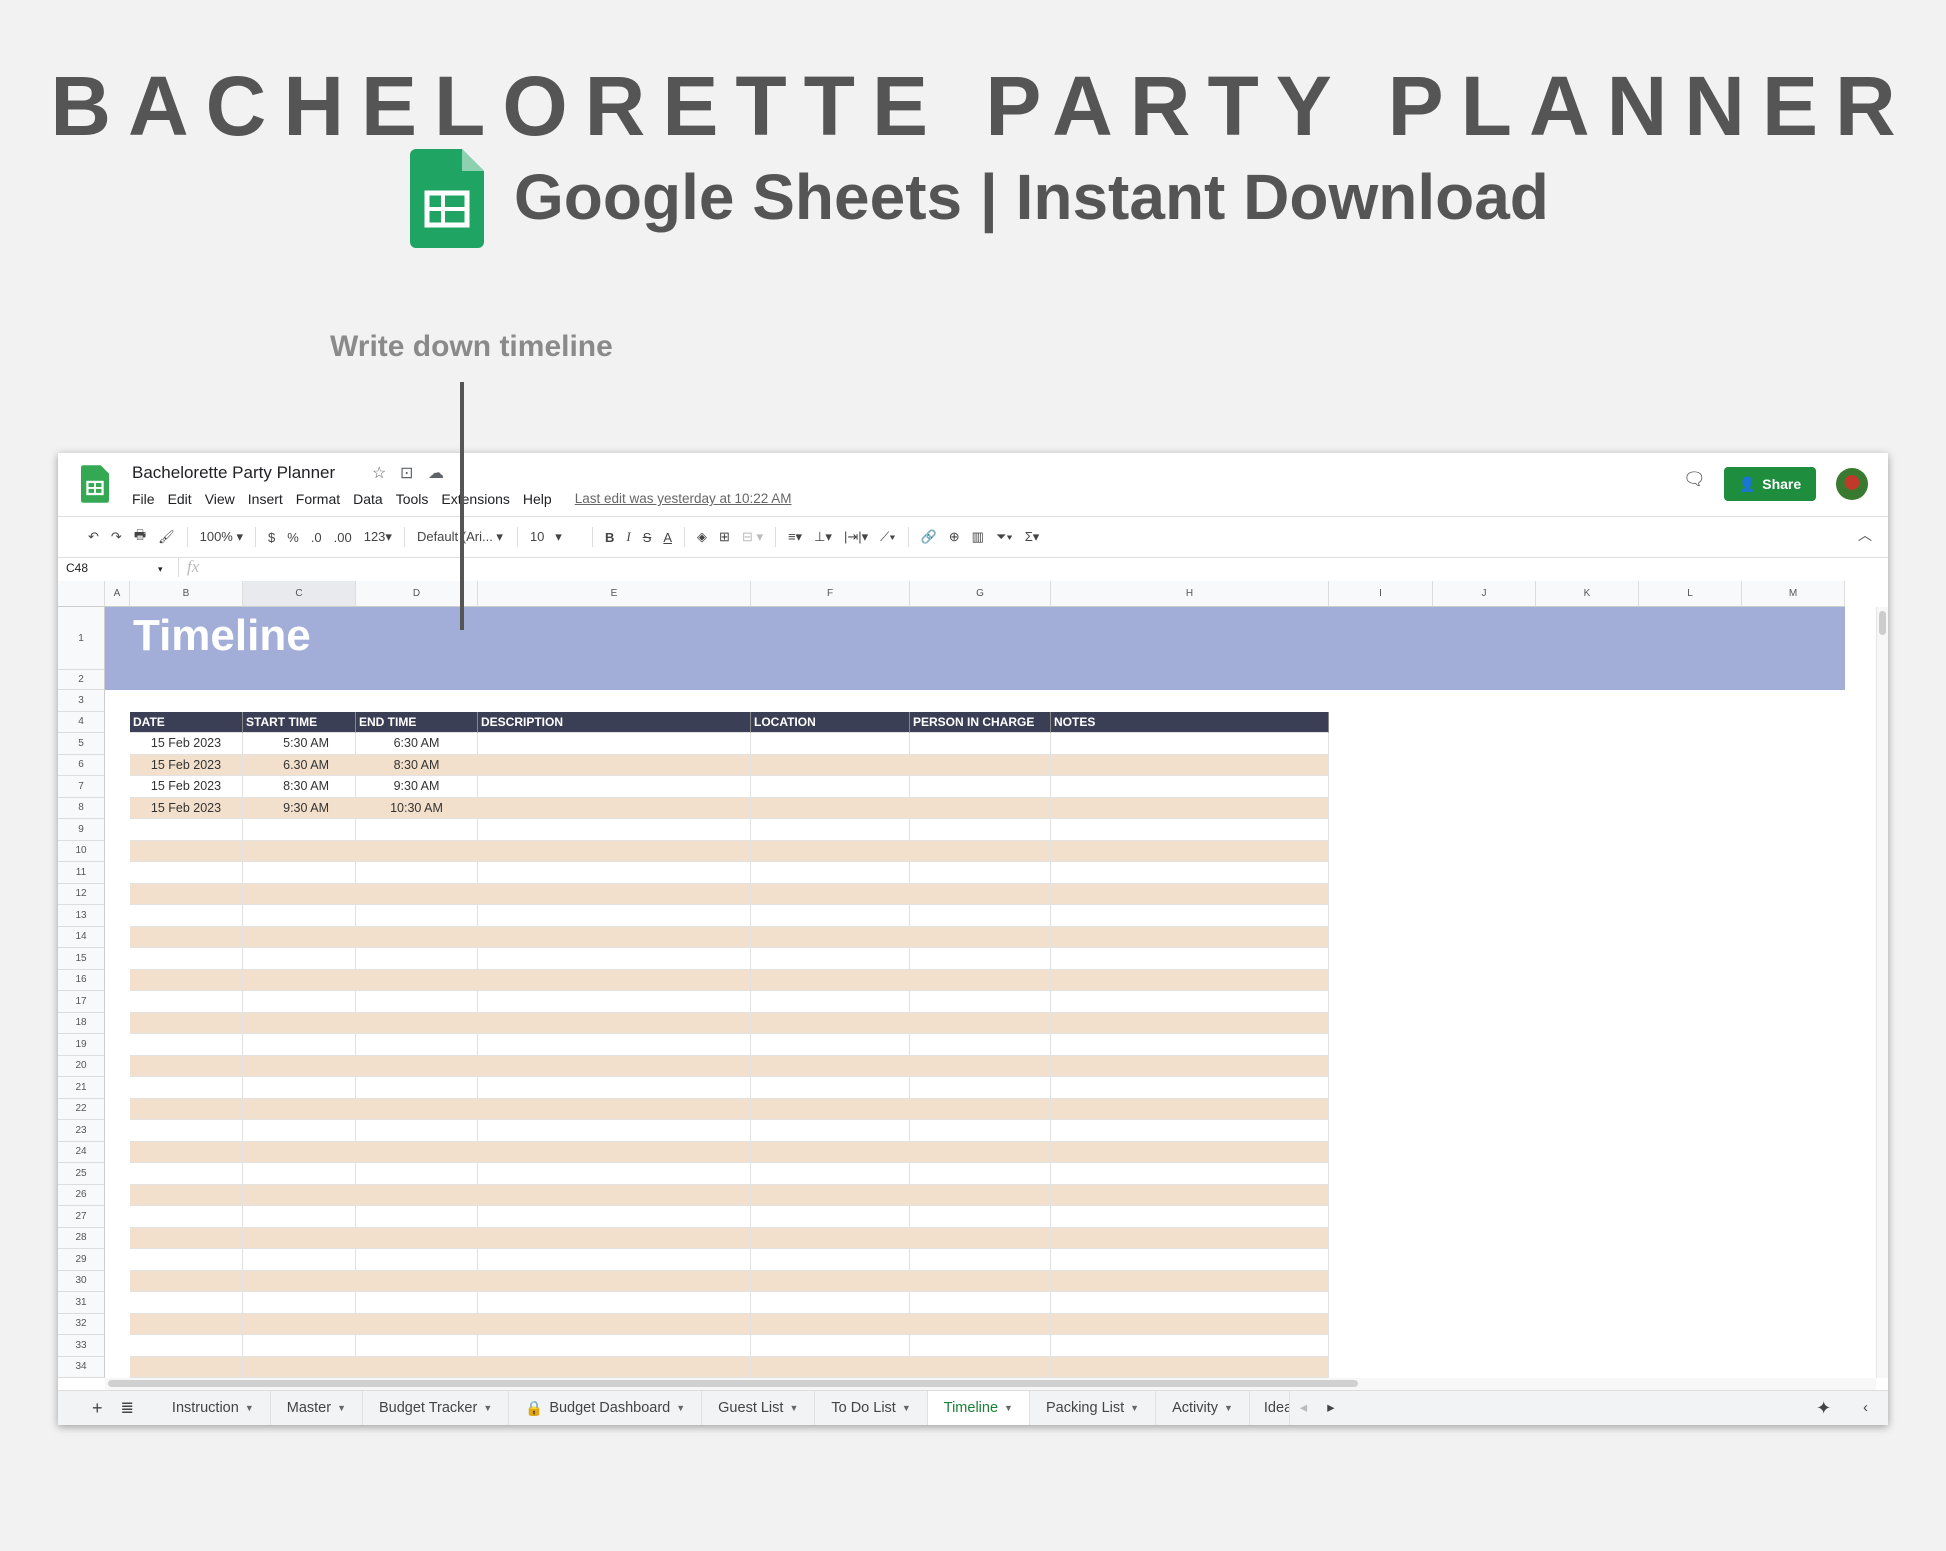 The width and height of the screenshot is (1946, 1551). Describe the element at coordinates (117, 594) in the screenshot. I see `column-header-a: A` at that location.